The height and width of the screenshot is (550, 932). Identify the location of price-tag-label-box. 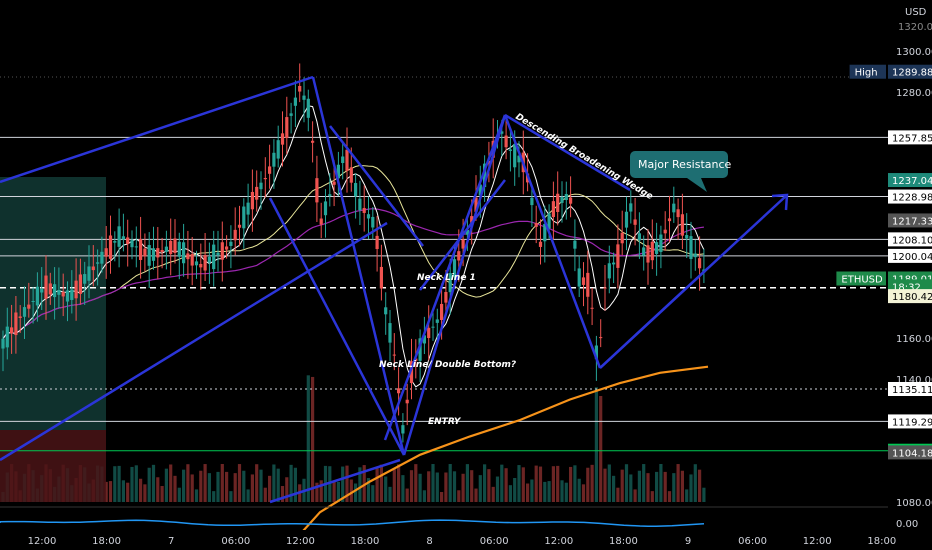
(867, 71).